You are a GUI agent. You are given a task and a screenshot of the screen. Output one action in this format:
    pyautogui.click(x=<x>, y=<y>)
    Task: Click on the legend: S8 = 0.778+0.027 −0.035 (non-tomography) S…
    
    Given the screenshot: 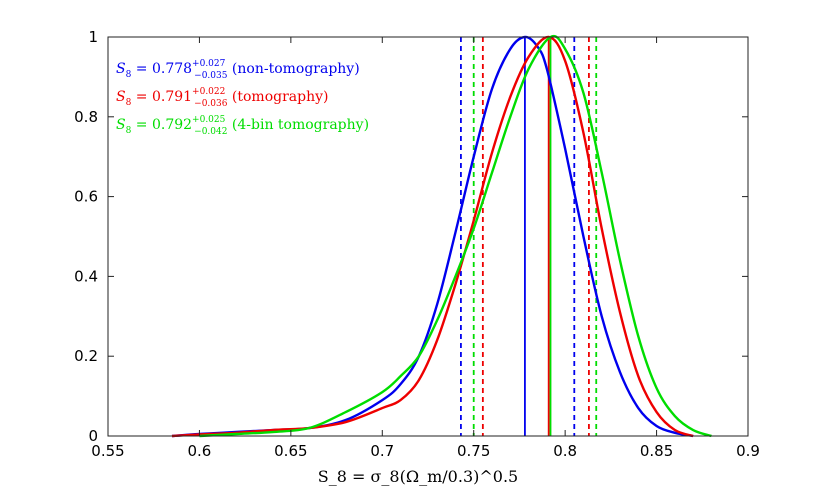 What is the action you would take?
    pyautogui.click(x=242, y=98)
    